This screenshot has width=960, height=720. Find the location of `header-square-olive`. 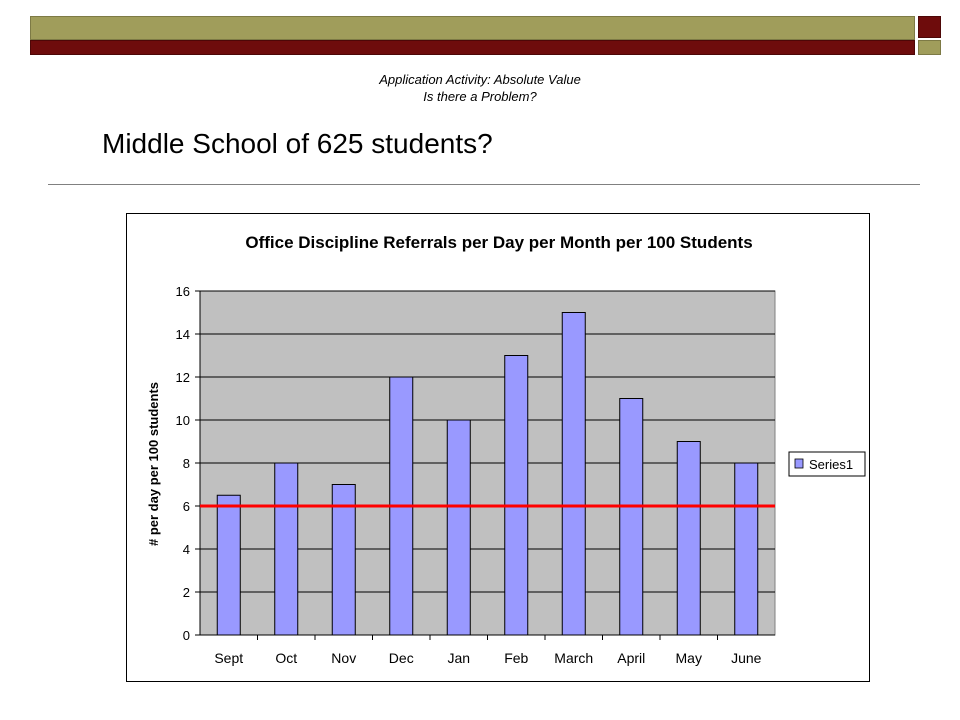

header-square-olive is located at coordinates (929, 47).